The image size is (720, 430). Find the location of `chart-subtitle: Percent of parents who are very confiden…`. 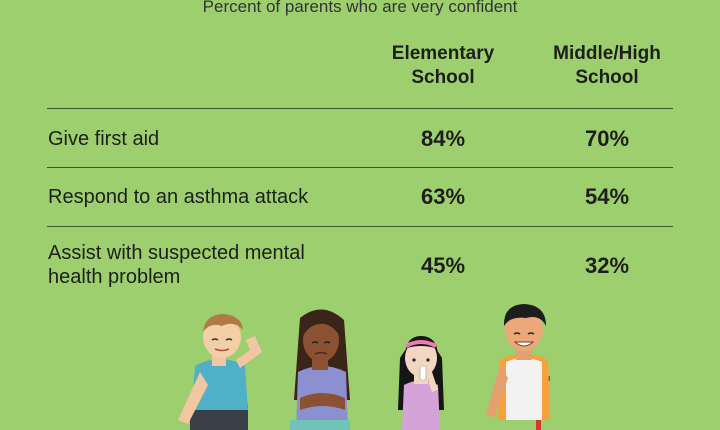

chart-subtitle: Percent of parents who are very confiden… is located at coordinates (360, 8).